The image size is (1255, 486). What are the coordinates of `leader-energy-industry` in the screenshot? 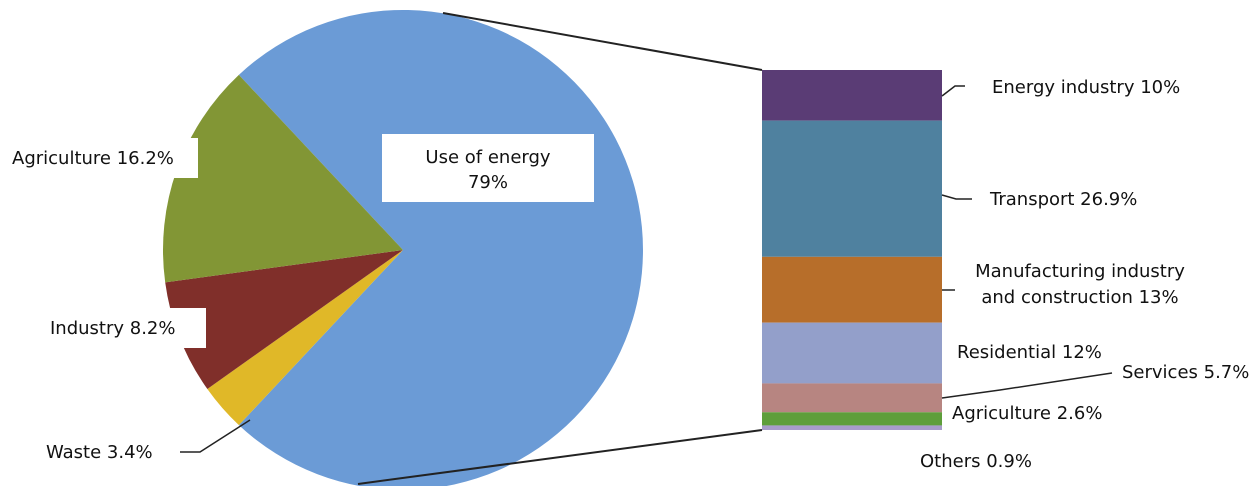 It's located at (953, 91).